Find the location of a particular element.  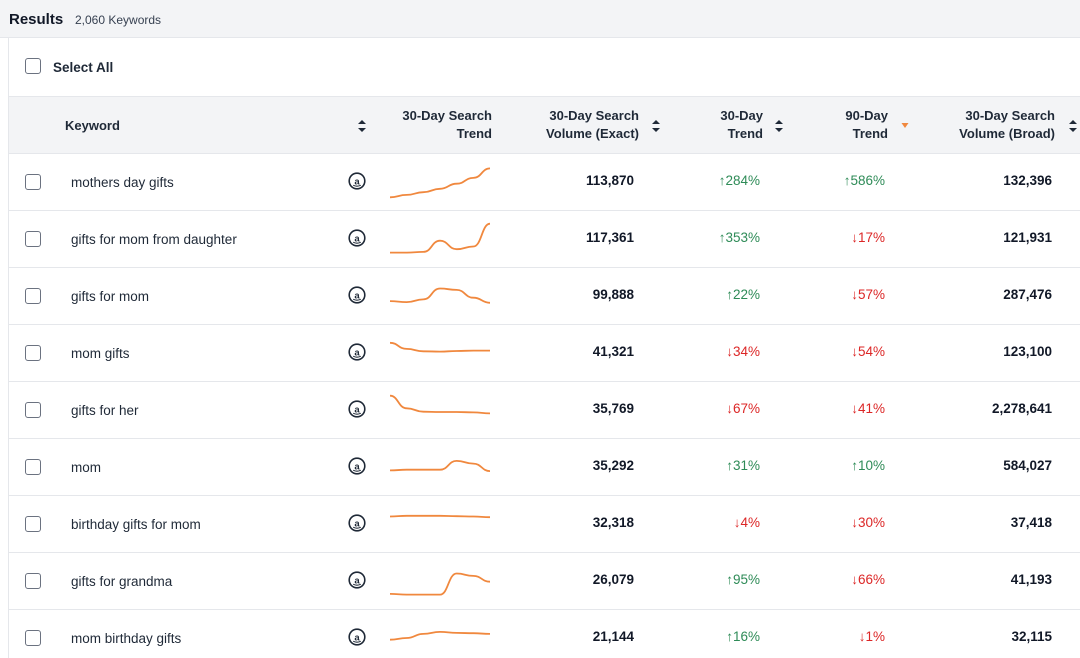

keyword-text: mom birthday gifts is located at coordinates (126, 638).